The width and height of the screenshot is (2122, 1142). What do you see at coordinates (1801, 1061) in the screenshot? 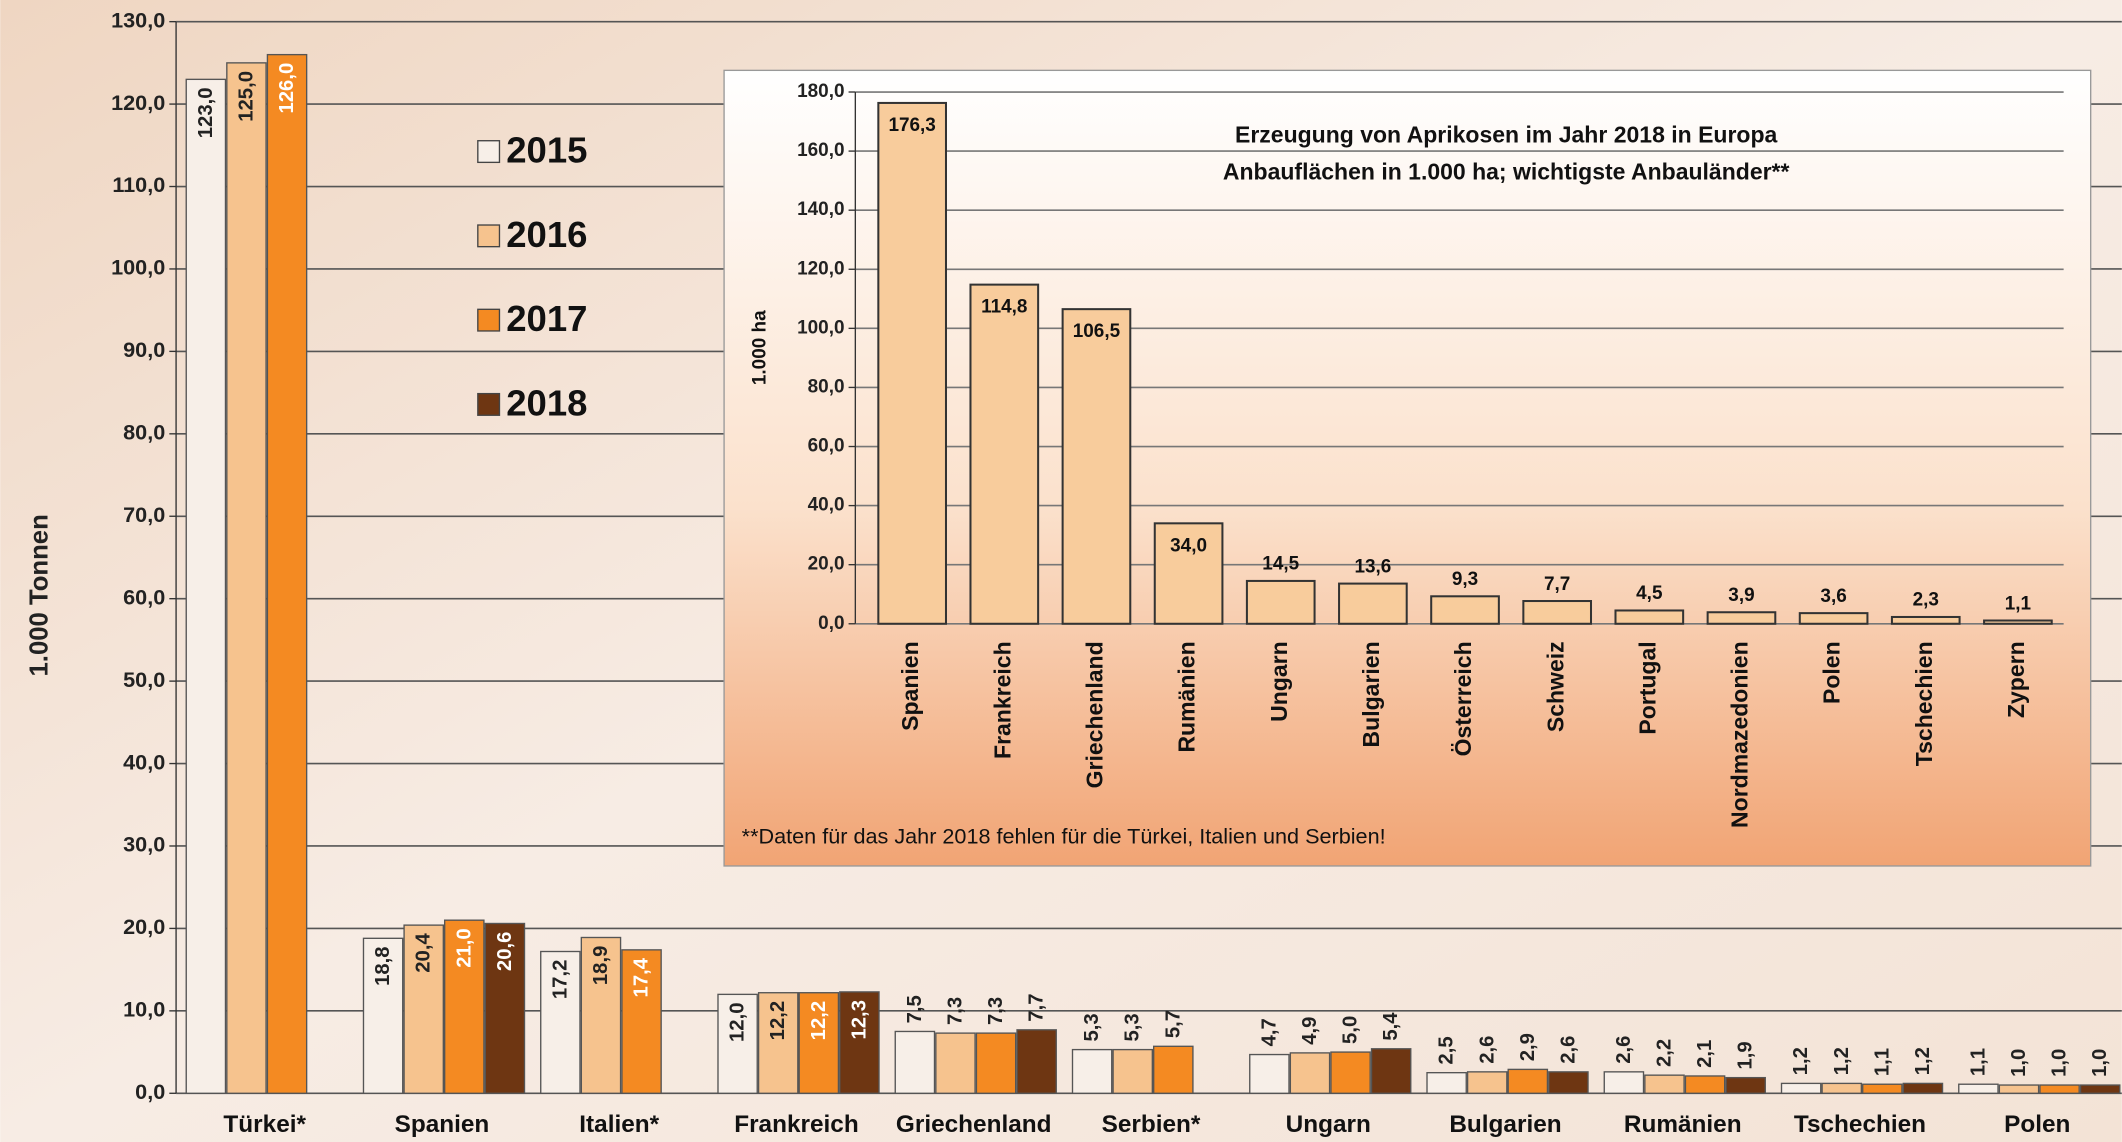
I see `value-label: 1,2` at bounding box center [1801, 1061].